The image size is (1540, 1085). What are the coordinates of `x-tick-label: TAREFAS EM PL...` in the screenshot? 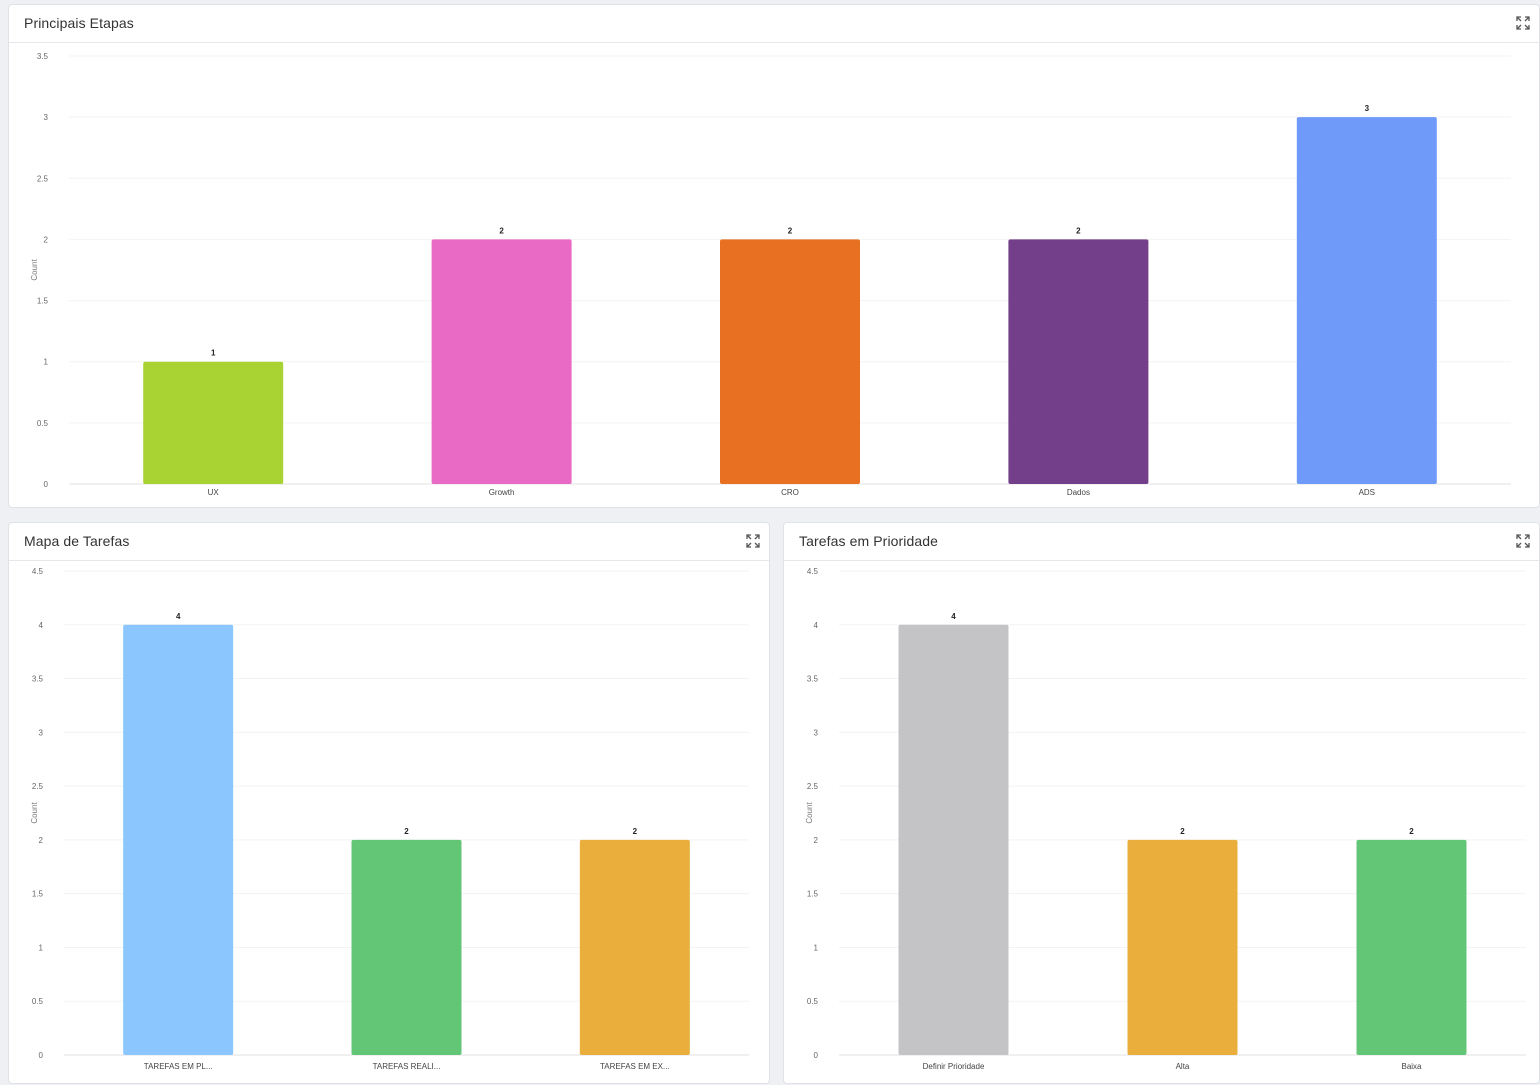 It's located at (178, 1066).